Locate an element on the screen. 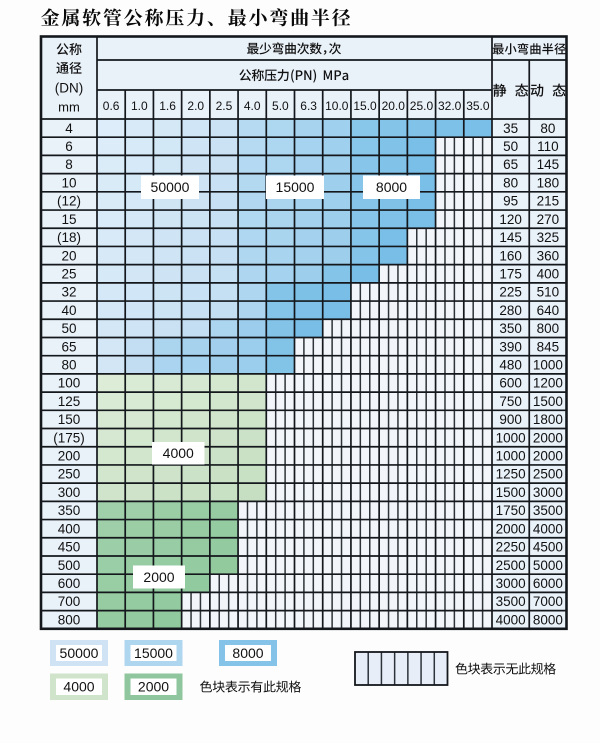 The width and height of the screenshot is (600, 743). svg-text: 390 is located at coordinates (510, 346).